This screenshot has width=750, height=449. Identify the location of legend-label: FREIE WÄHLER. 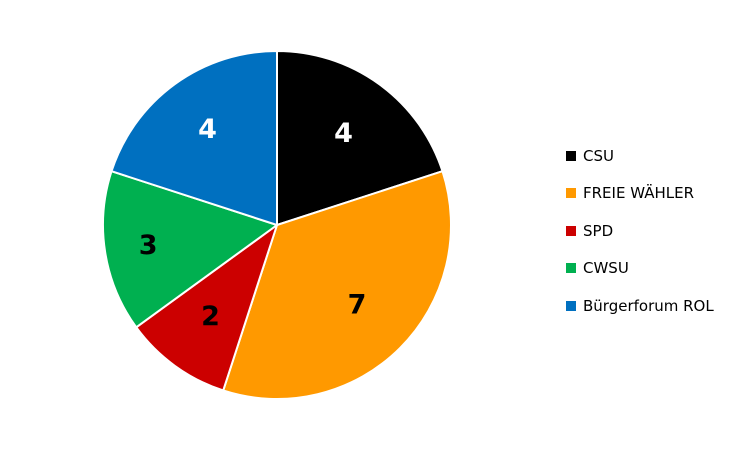
(639, 193).